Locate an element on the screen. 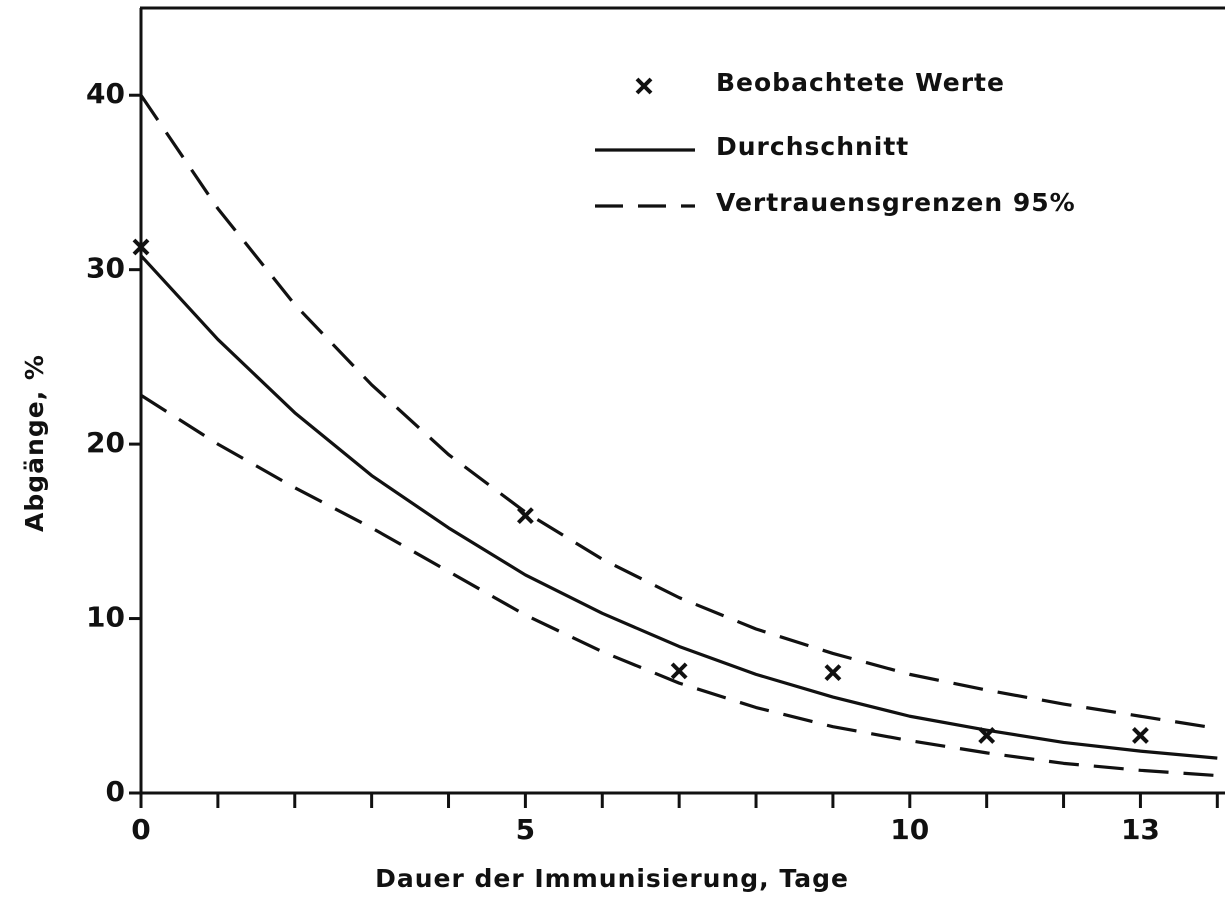  x-axis-label: Dauer der Immunisierung, Tage is located at coordinates (612, 878).